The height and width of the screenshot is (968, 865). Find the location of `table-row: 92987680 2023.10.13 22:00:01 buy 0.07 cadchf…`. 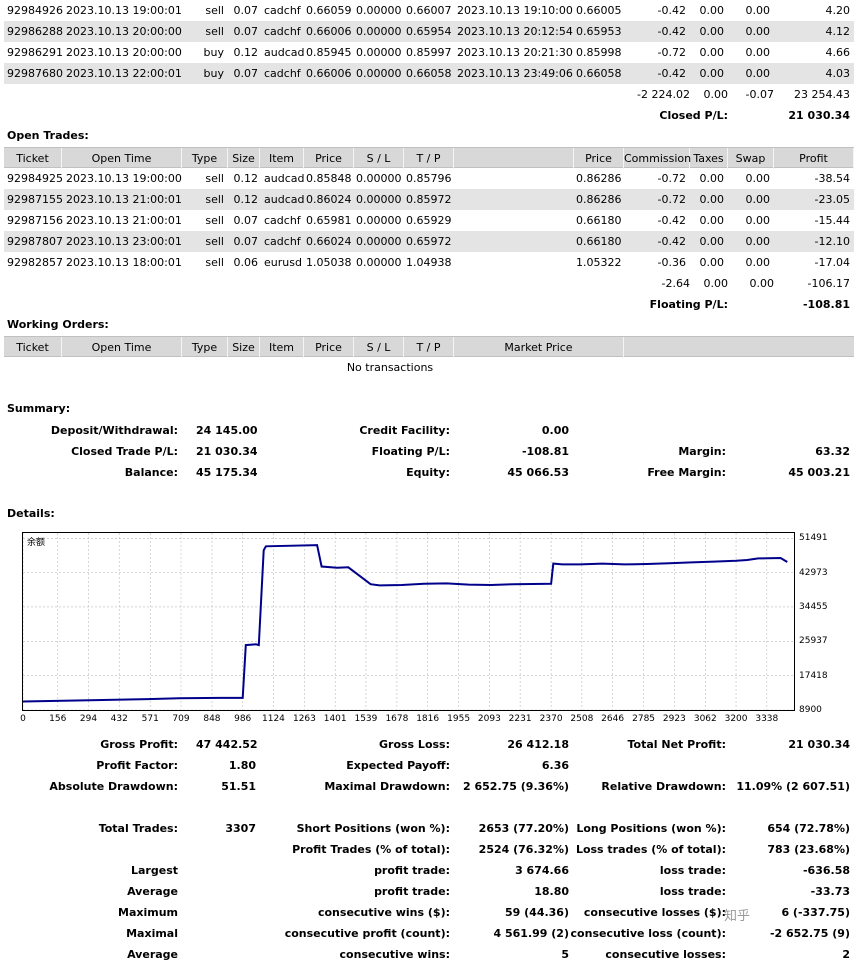

table-row: 92987680 2023.10.13 22:00:01 buy 0.07 cadchf… is located at coordinates (429, 73).